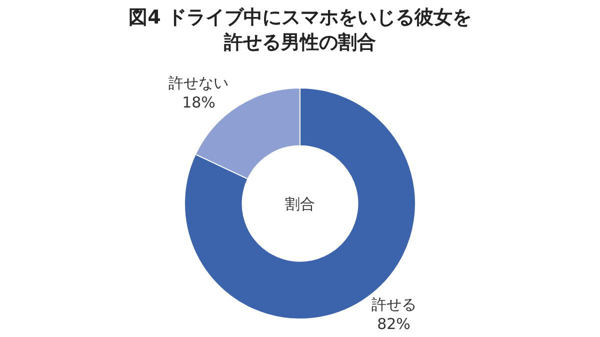 Image resolution: width=600 pixels, height=337 pixels. What do you see at coordinates (393, 324) in the screenshot?
I see `data-label: 82%` at bounding box center [393, 324].